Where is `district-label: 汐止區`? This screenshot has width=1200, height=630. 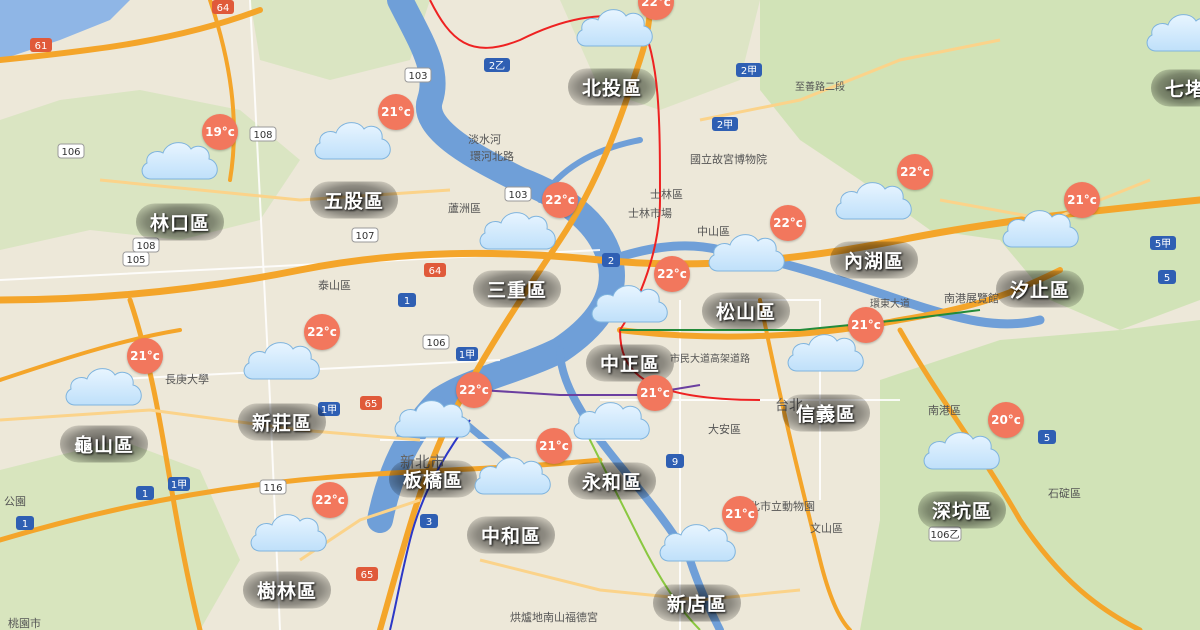 district-label: 汐止區 is located at coordinates (1040, 289).